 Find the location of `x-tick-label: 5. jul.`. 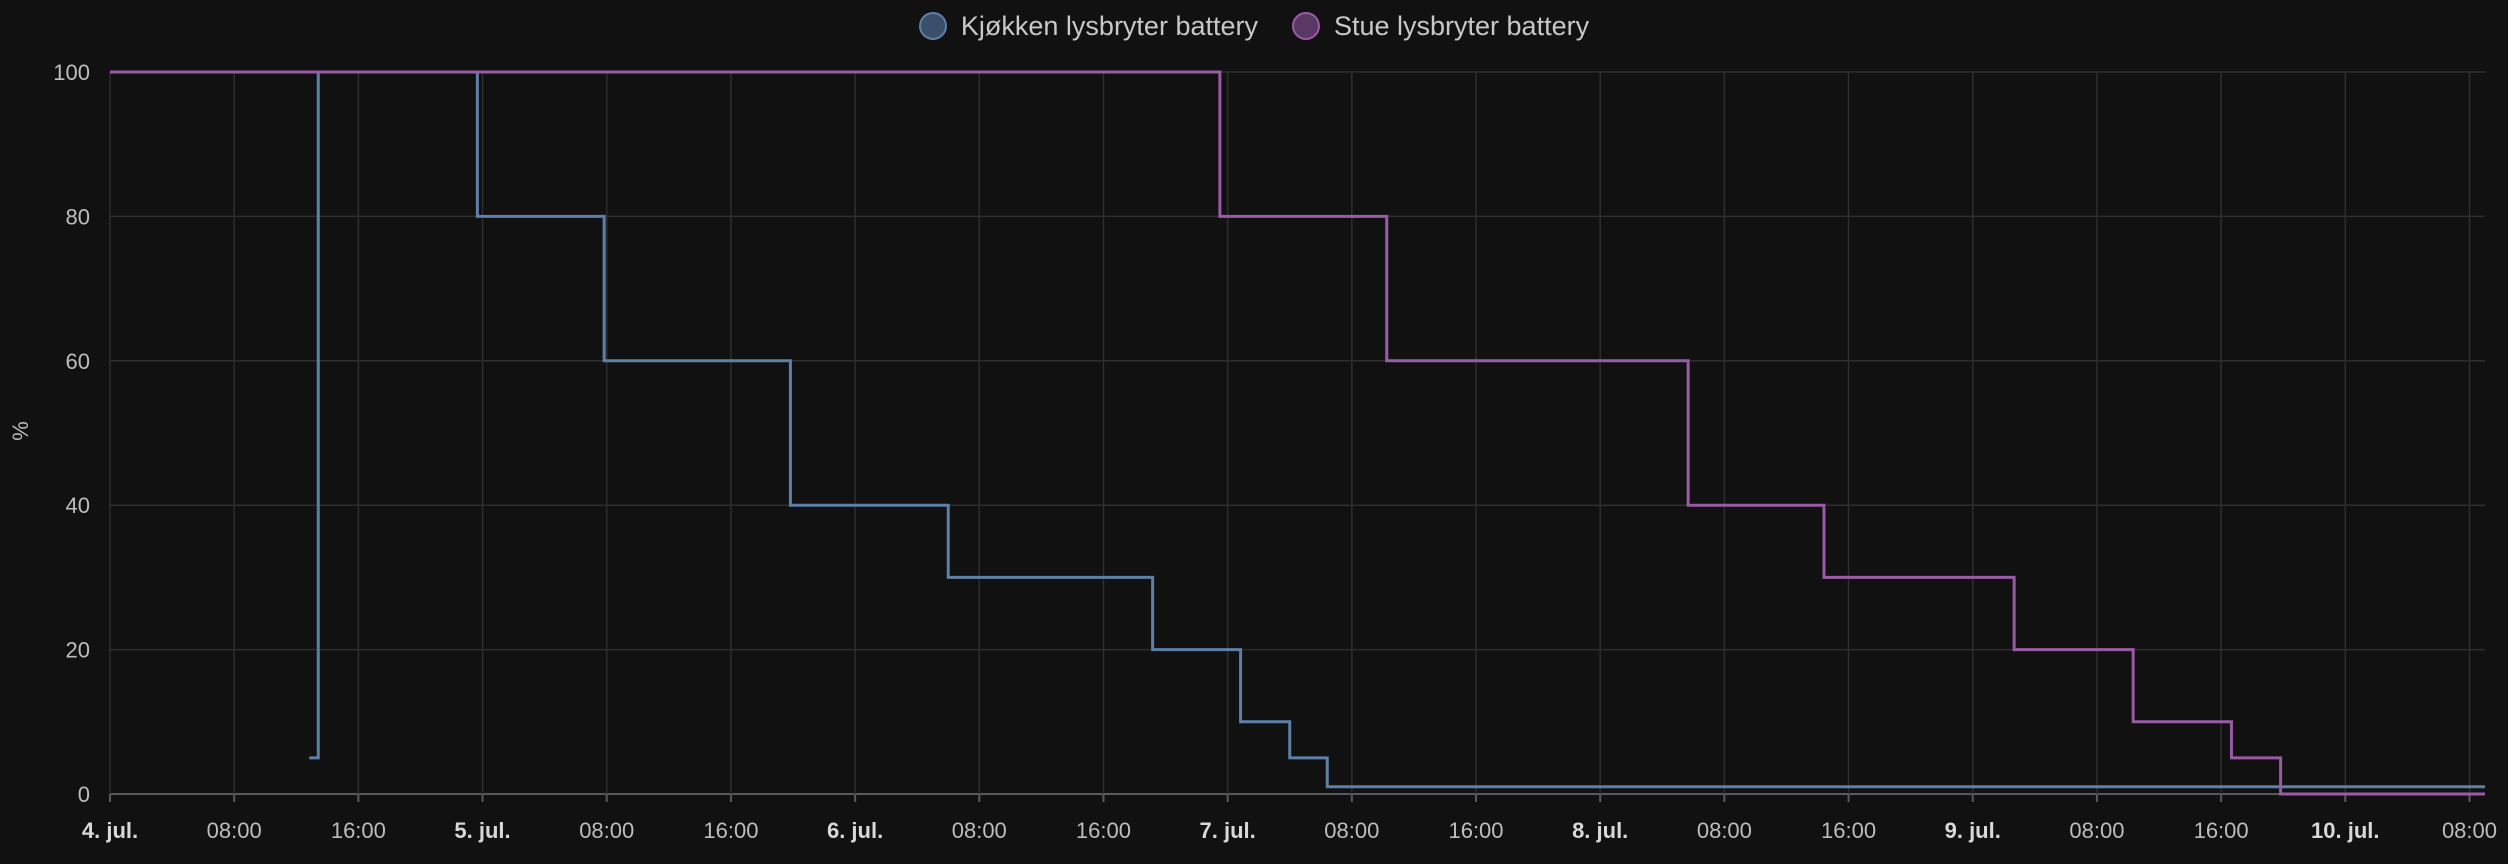

x-tick-label: 5. jul. is located at coordinates (482, 830).